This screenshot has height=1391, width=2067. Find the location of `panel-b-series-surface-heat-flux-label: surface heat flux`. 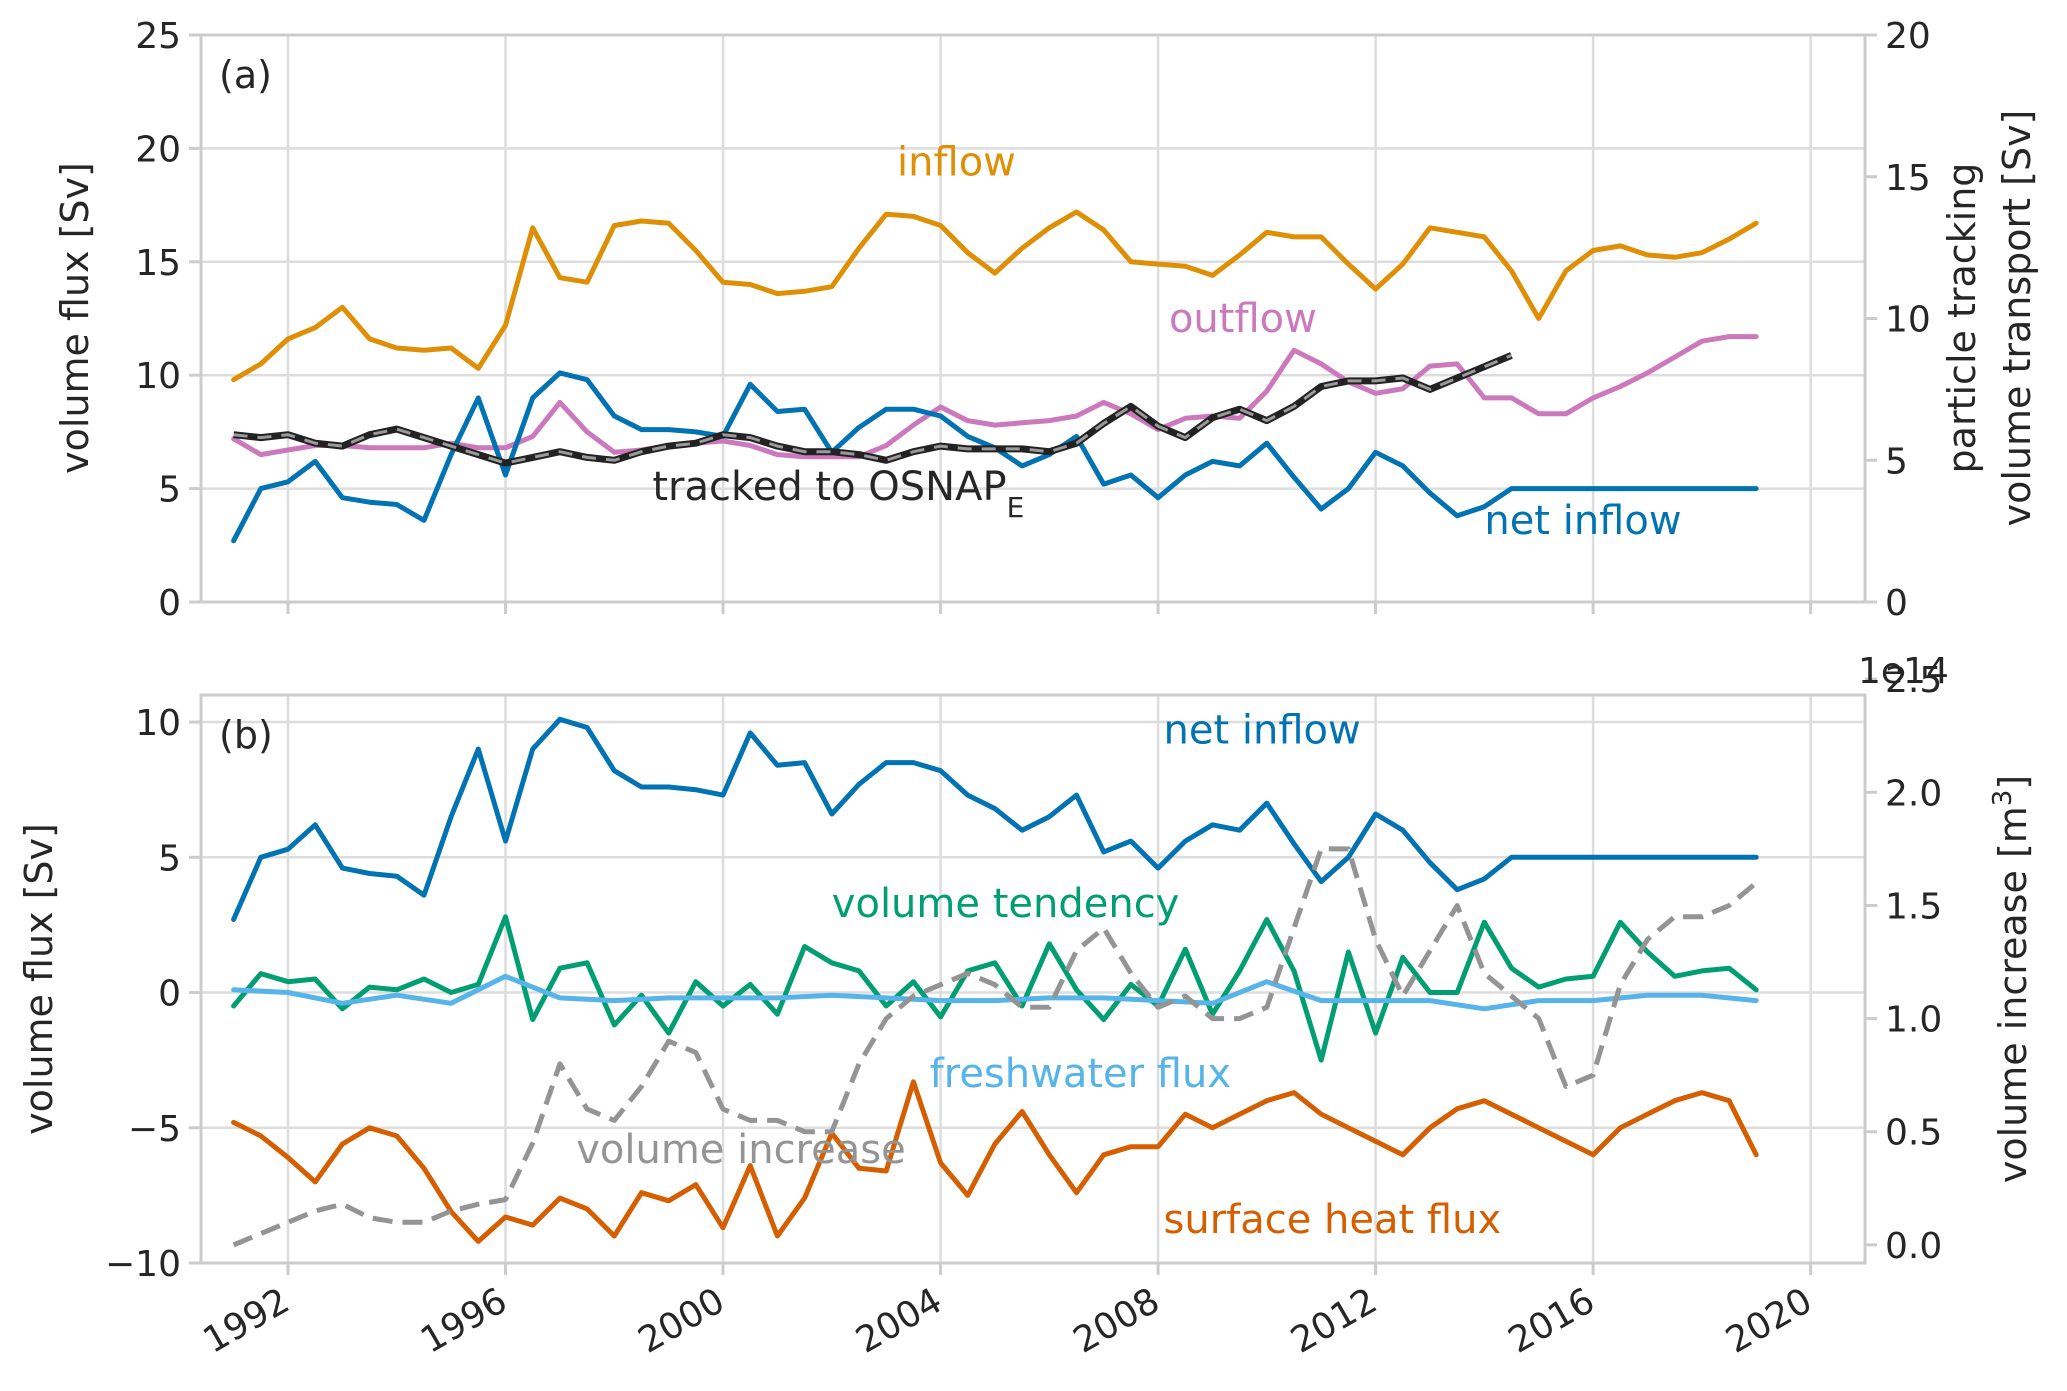

panel-b-series-surface-heat-flux-label: surface heat flux is located at coordinates (1333, 1220).